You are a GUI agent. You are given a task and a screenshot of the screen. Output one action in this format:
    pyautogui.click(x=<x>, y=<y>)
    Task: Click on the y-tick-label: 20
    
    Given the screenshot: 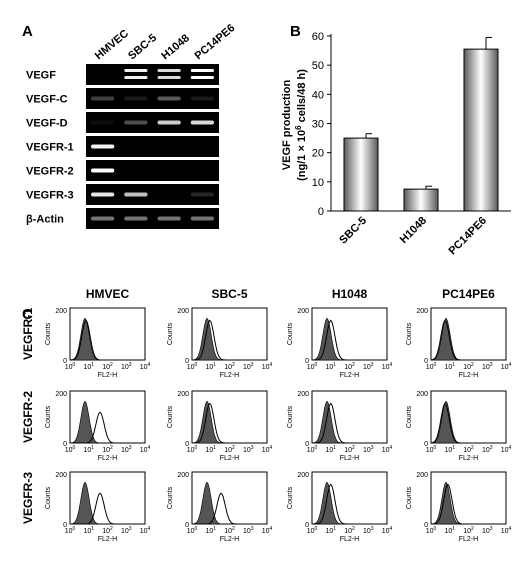 What is the action you would take?
    pyautogui.click(x=318, y=154)
    